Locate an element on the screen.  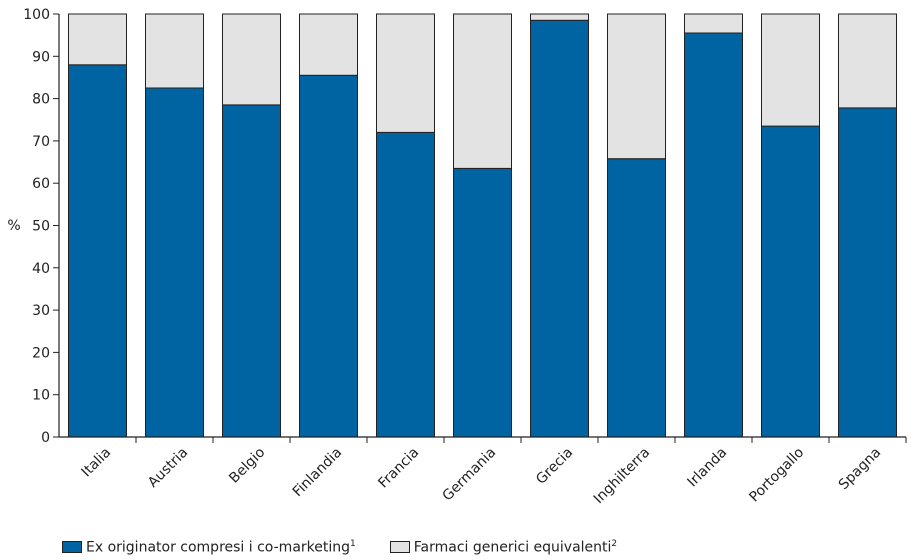
y-tick-label-40: 40 is located at coordinates (41, 269).